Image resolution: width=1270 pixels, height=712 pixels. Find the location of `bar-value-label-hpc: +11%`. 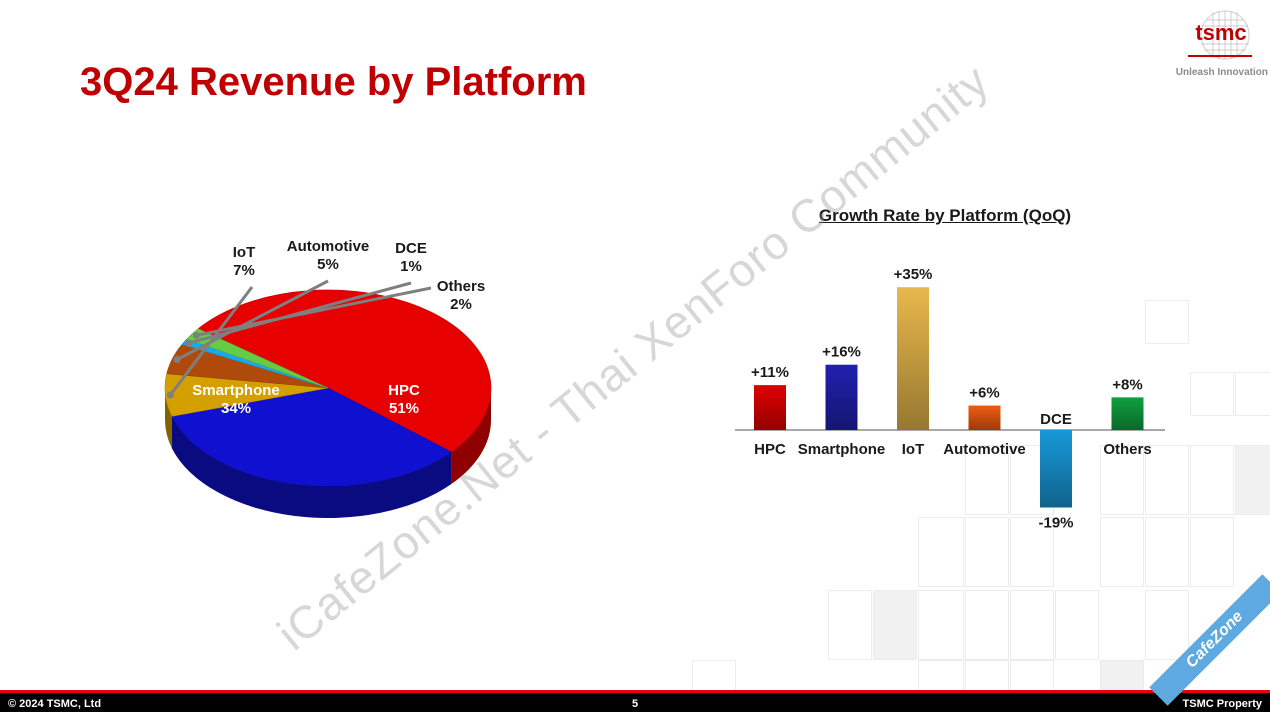

bar-value-label-hpc: +11% is located at coordinates (770, 372).